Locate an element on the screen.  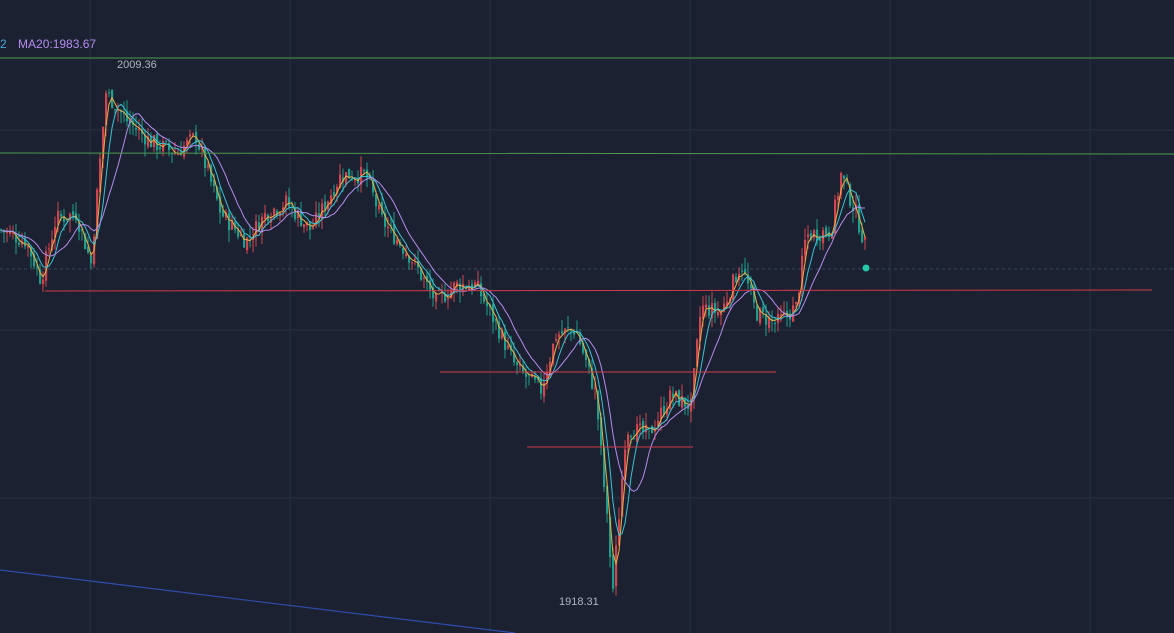
trend-lines is located at coordinates (258, 601).